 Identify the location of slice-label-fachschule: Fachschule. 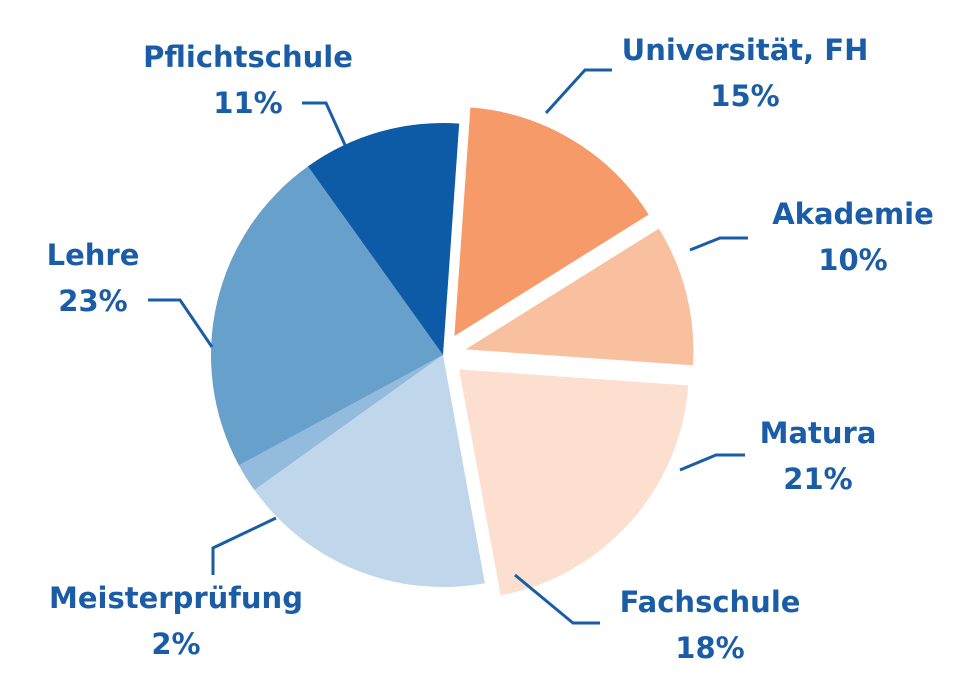
(710, 602).